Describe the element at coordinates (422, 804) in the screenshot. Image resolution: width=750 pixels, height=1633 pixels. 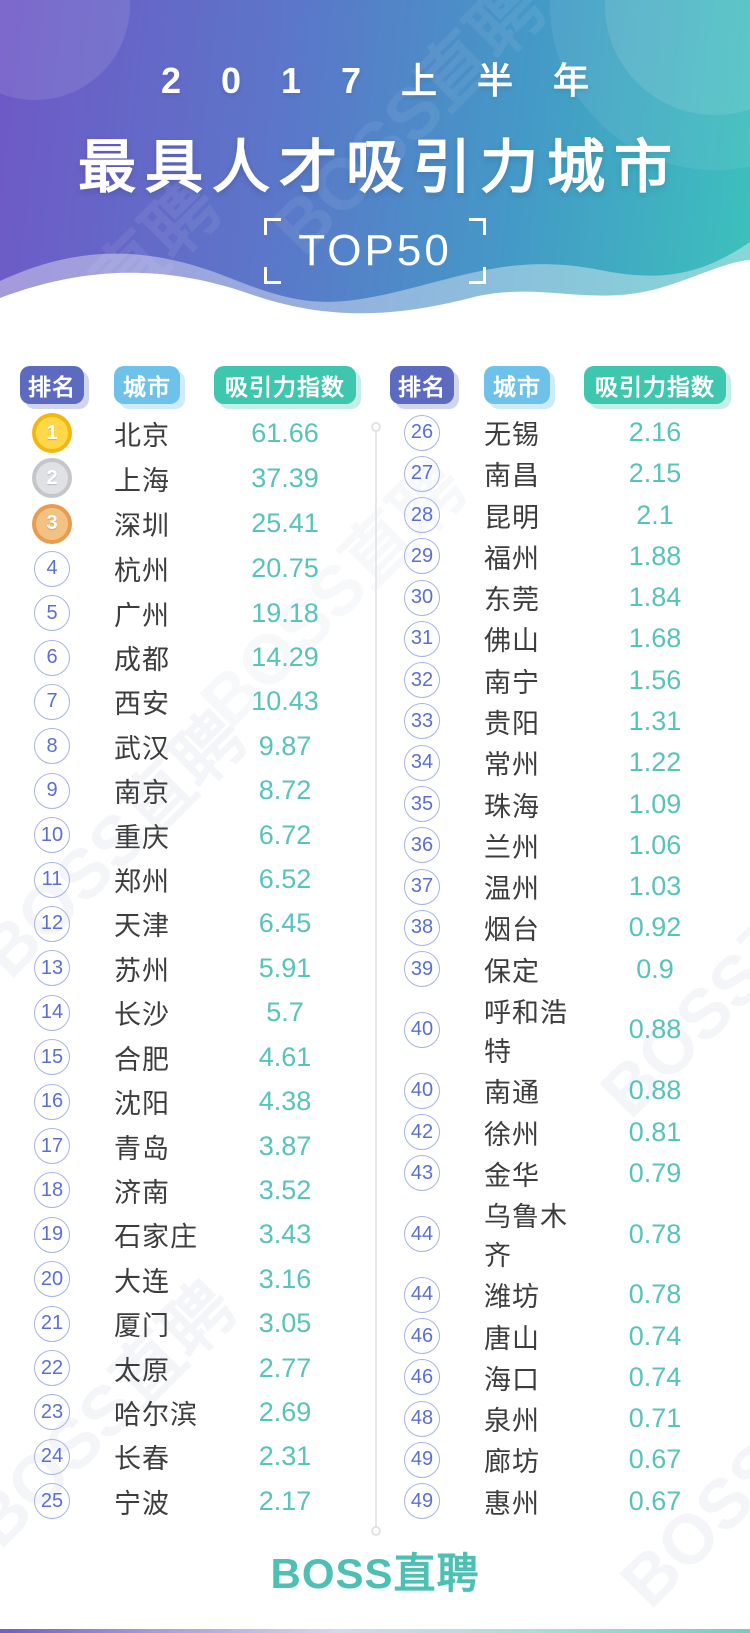
I see `rank-circle-badge: 35` at that location.